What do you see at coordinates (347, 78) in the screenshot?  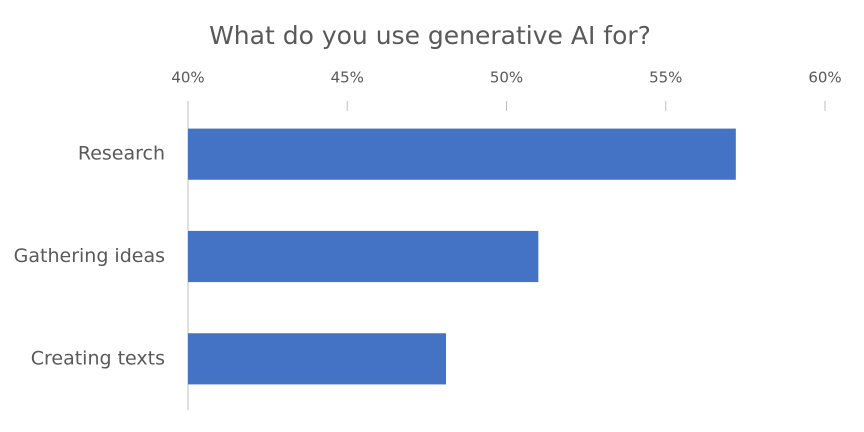 I see `x-tick-label: 45%` at bounding box center [347, 78].